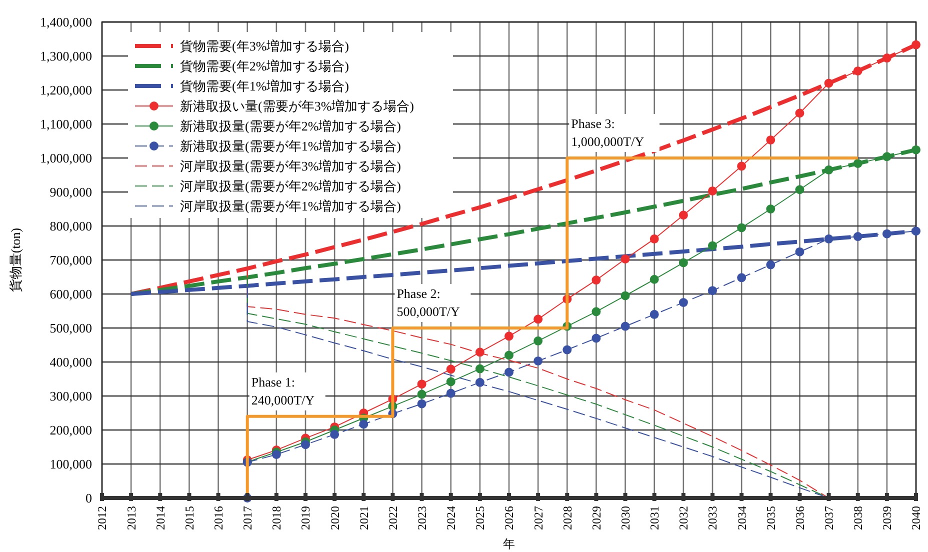 The height and width of the screenshot is (552, 928). What do you see at coordinates (713, 518) in the screenshot?
I see `x-tick-label: 2033` at bounding box center [713, 518].